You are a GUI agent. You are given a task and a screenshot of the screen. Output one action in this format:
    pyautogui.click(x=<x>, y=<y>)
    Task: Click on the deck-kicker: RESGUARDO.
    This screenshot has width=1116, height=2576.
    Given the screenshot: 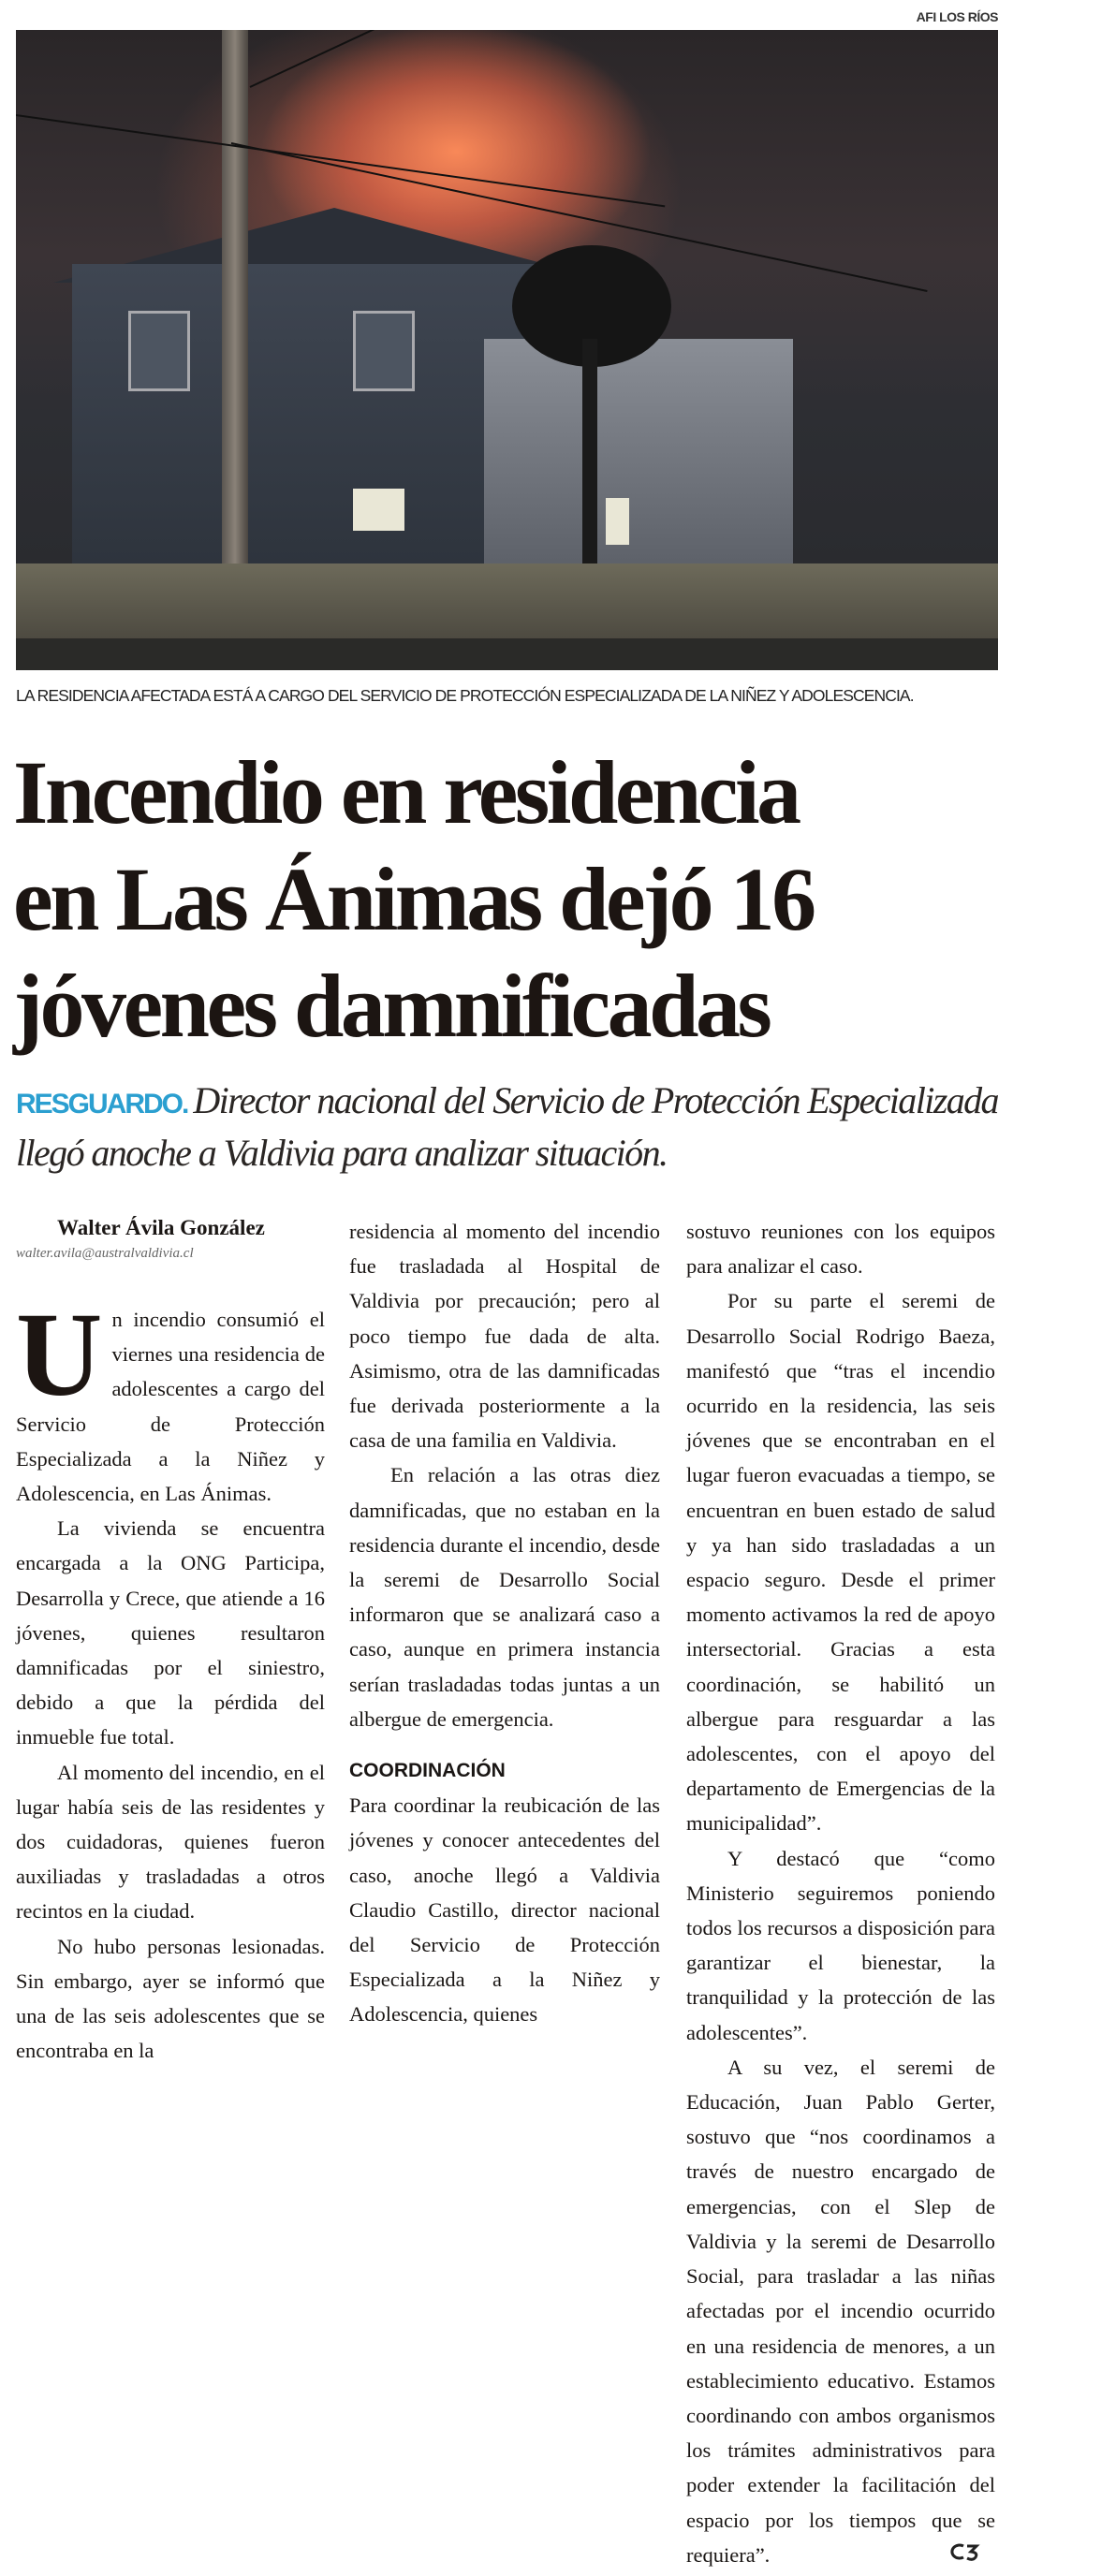 What is the action you would take?
    pyautogui.click(x=103, y=1104)
    